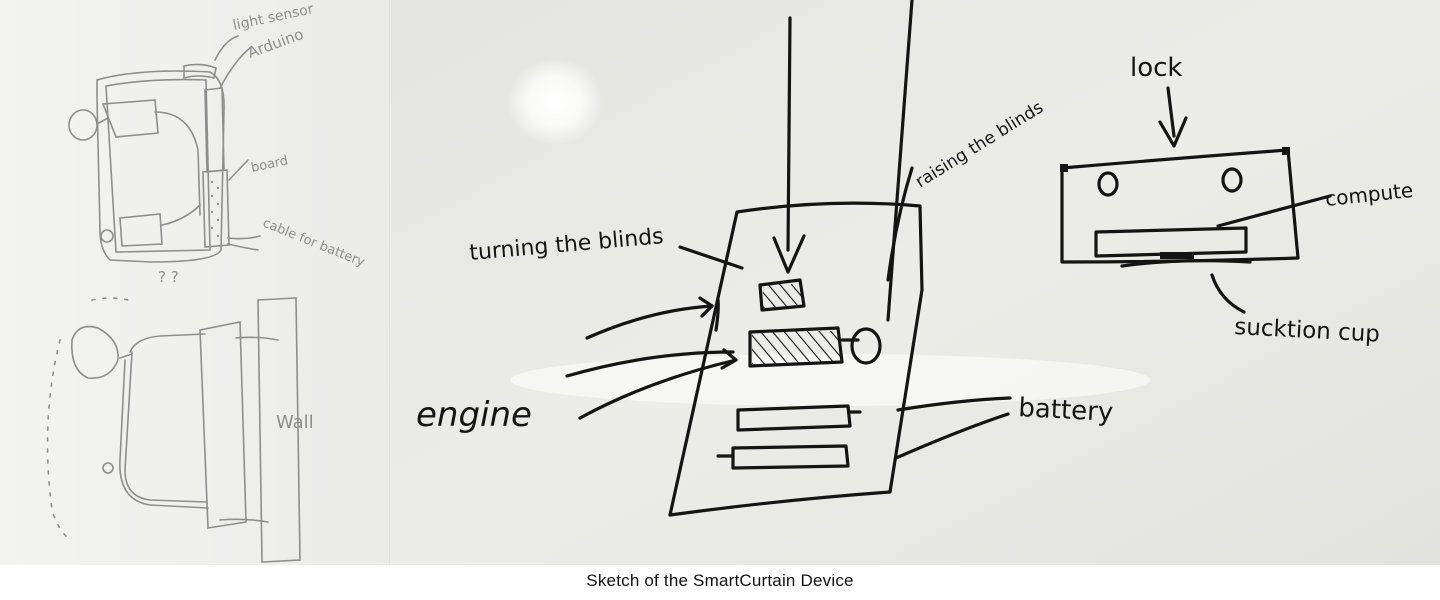 The image size is (1440, 600). Describe the element at coordinates (173, 430) in the screenshot. I see `device-side-view-drawing` at that location.